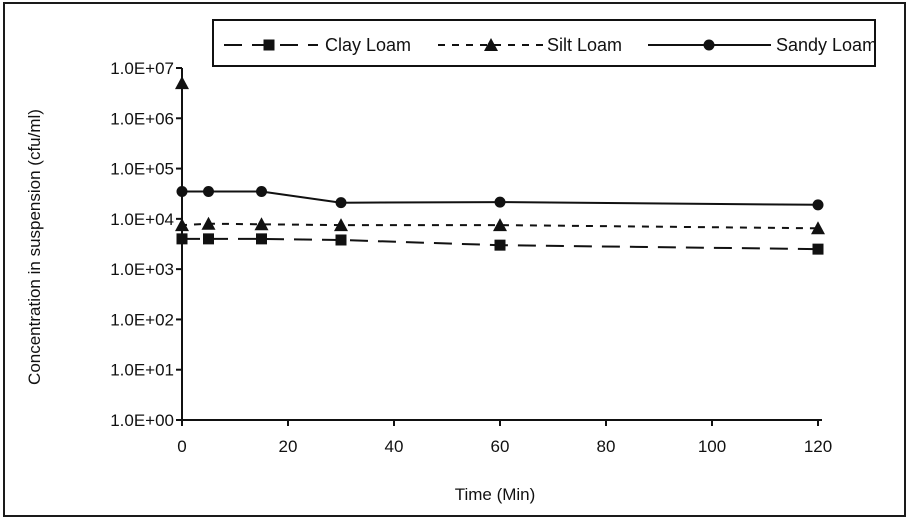 The image size is (911, 523). Describe the element at coordinates (606, 446) in the screenshot. I see `x-tick-label: 80` at that location.